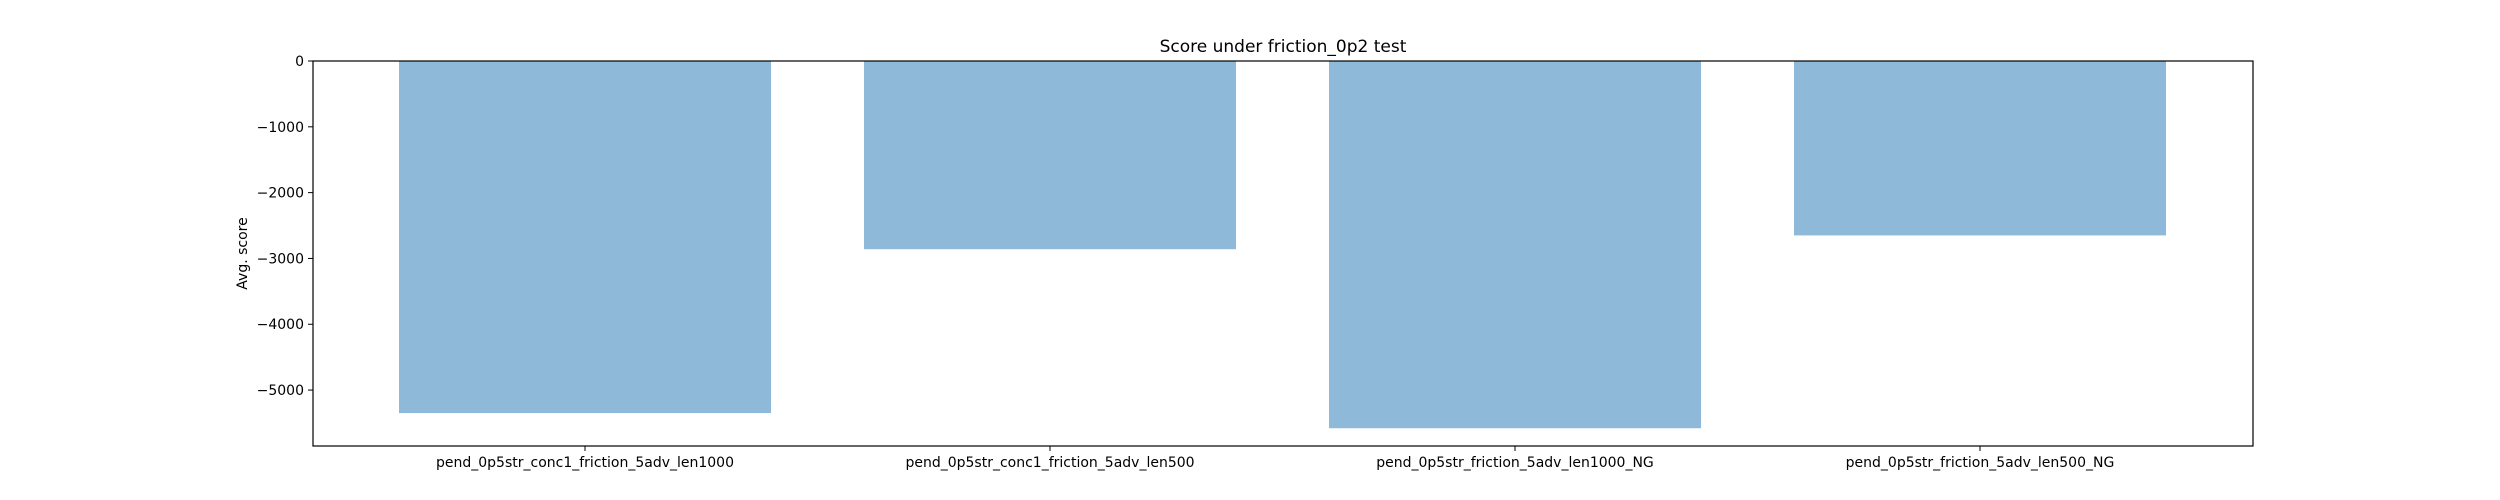 The width and height of the screenshot is (2500, 500). Describe the element at coordinates (1515, 463) in the screenshot. I see `x-tick-label: pend_0p5str_friction_5adv_len1000_NG` at that location.